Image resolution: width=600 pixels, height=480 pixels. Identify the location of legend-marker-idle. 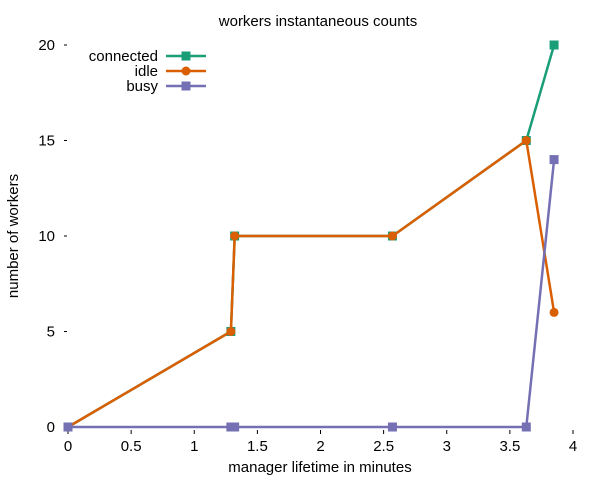
(186, 71).